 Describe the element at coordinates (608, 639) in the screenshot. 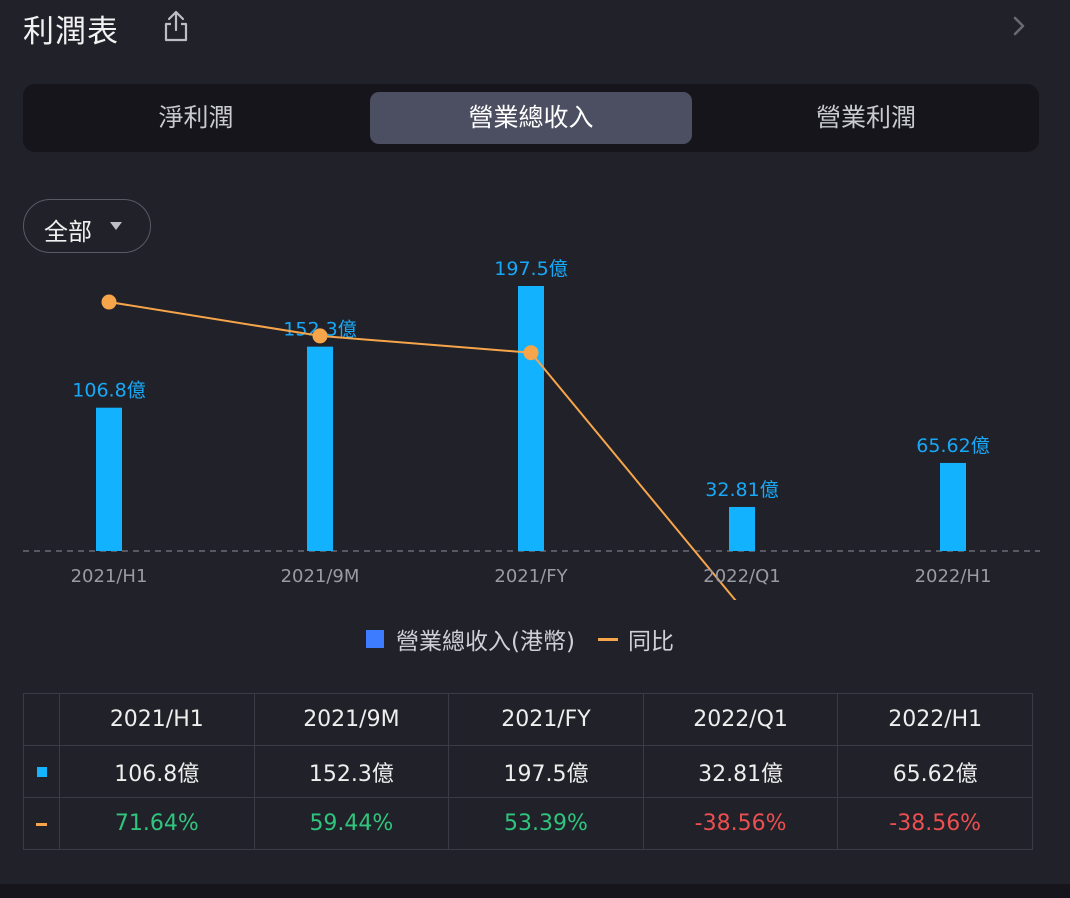

I see `legend-line-swatch` at that location.